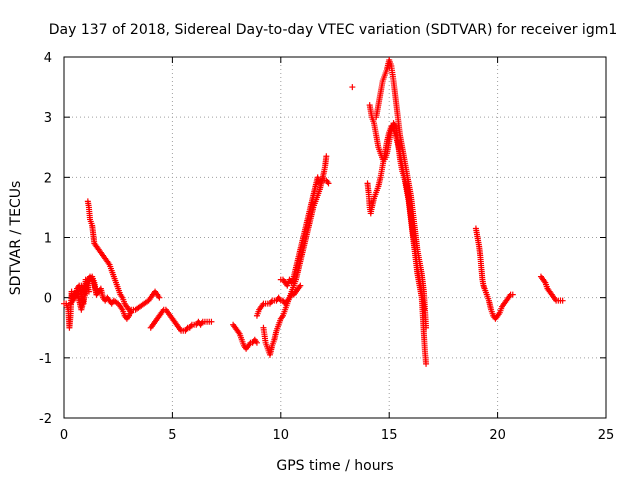 This screenshot has width=640, height=480. Describe the element at coordinates (48, 299) in the screenshot. I see `y-tick-label: 0` at that location.